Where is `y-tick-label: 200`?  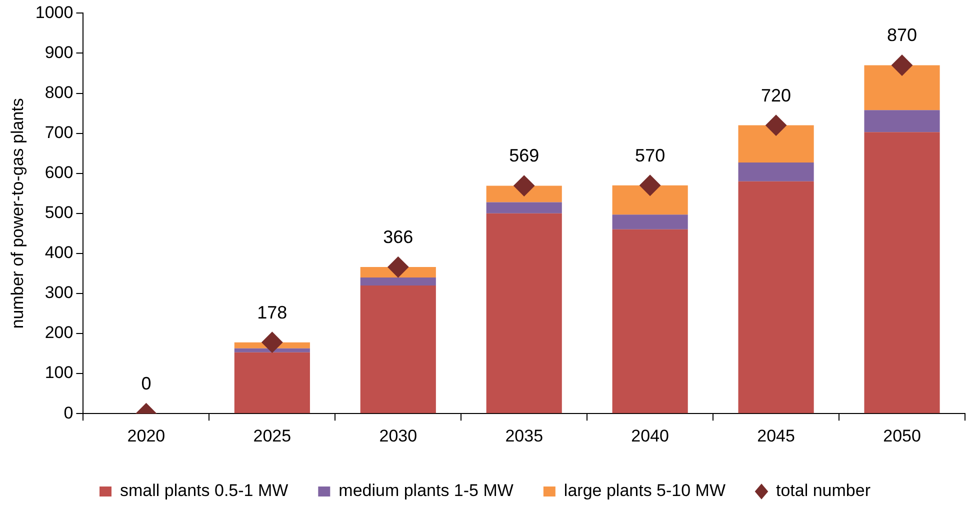 y-tick-label: 200 is located at coordinates (59, 332).